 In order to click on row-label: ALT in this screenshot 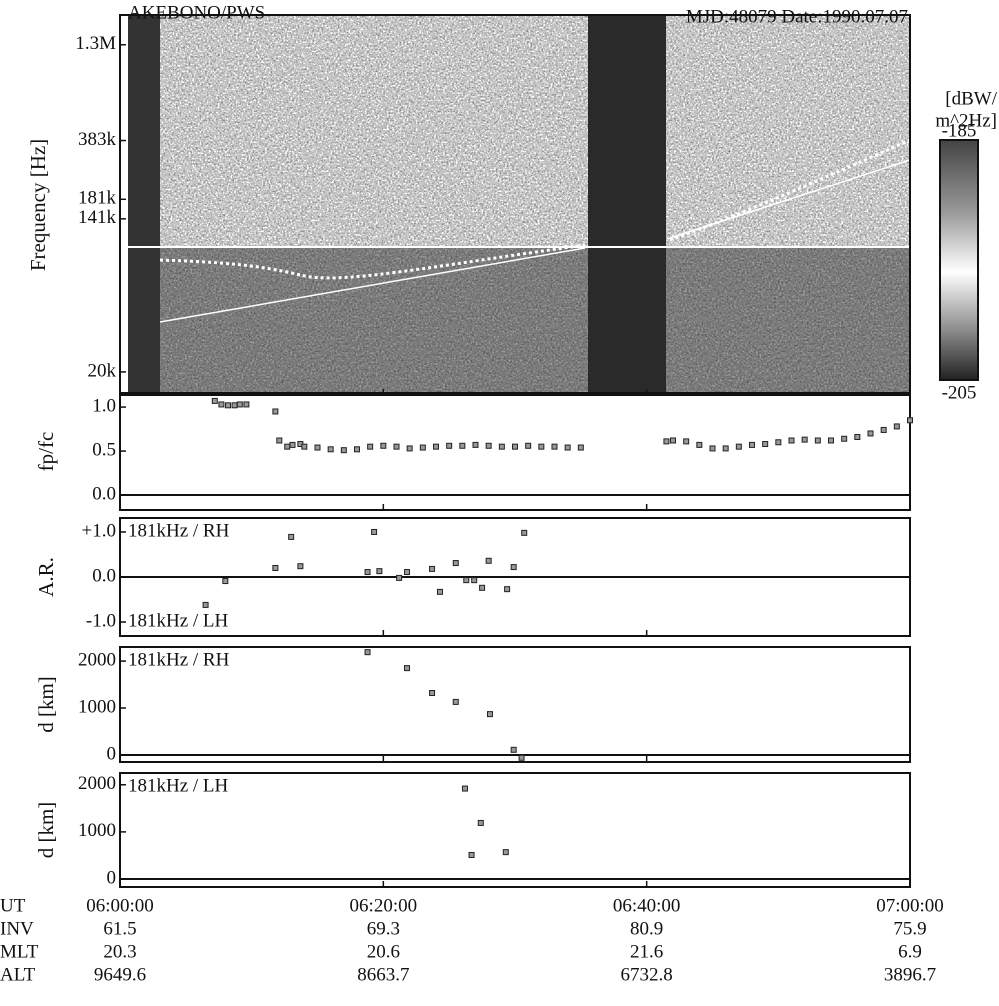, I will do `click(18, 974)`.